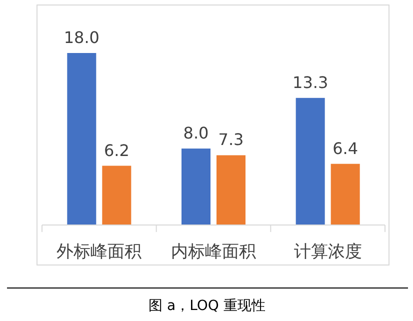  I want to click on text: 图 a，LOQ 重现性, so click(207, 306).